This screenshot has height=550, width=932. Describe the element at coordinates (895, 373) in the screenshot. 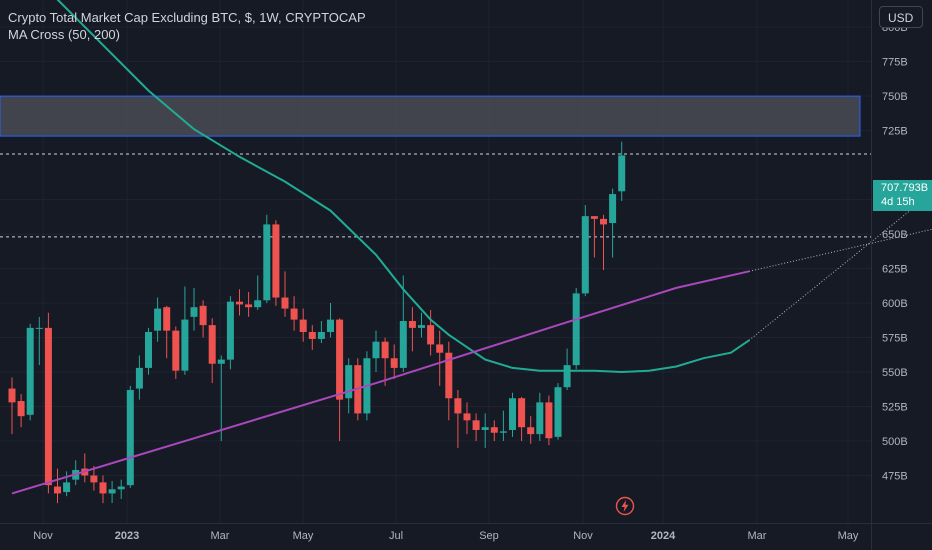

I see `y-tick-label: 550B` at that location.